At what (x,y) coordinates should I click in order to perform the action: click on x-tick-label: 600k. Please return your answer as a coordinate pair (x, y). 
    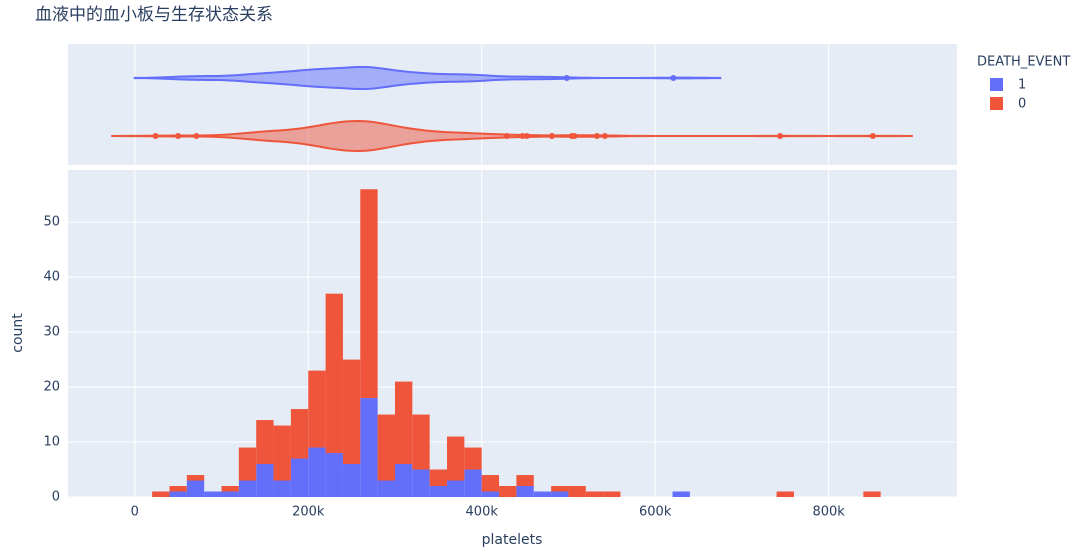
    Looking at the image, I should click on (655, 512).